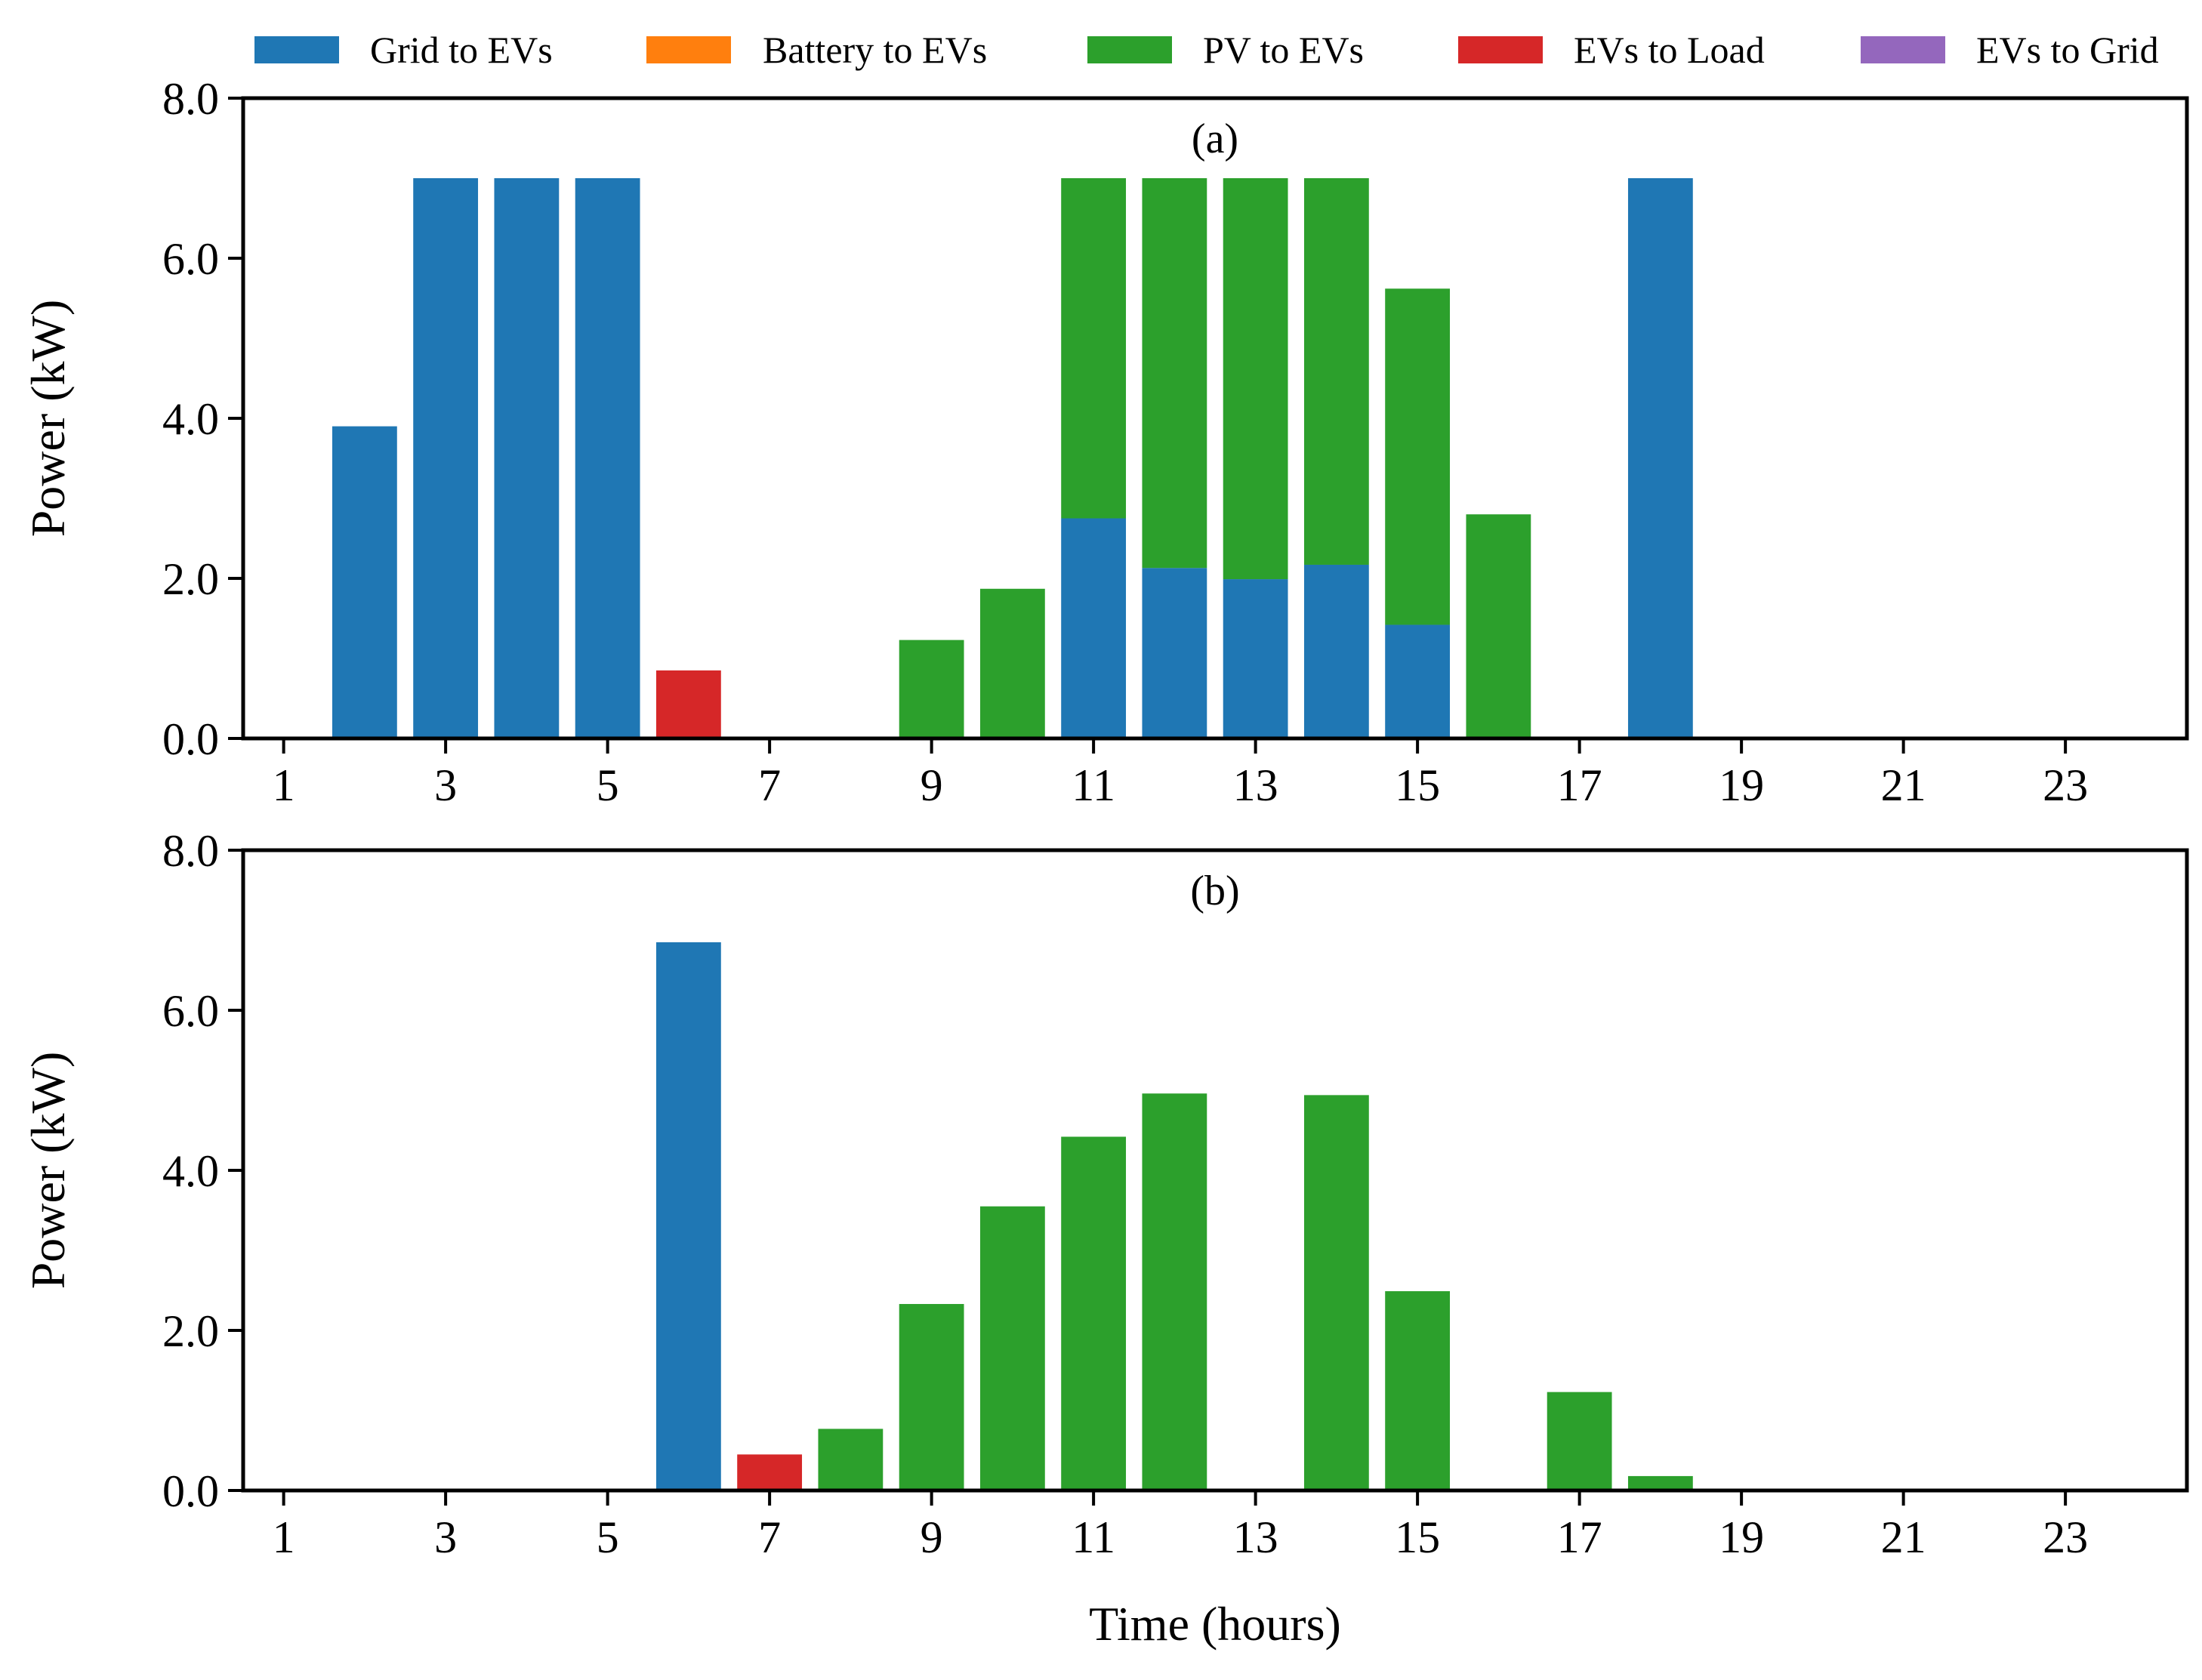 The image size is (2202, 1680). Describe the element at coordinates (688, 704) in the screenshot. I see `bar-evs-to-load-hour-6-a` at that location.